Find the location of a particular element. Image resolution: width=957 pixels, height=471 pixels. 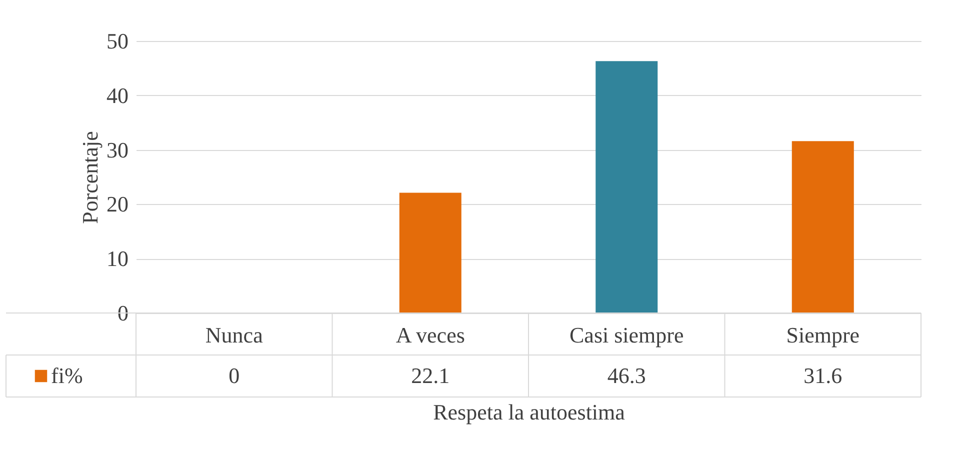

y-axis-title: Porcentaje is located at coordinates (90, 177).